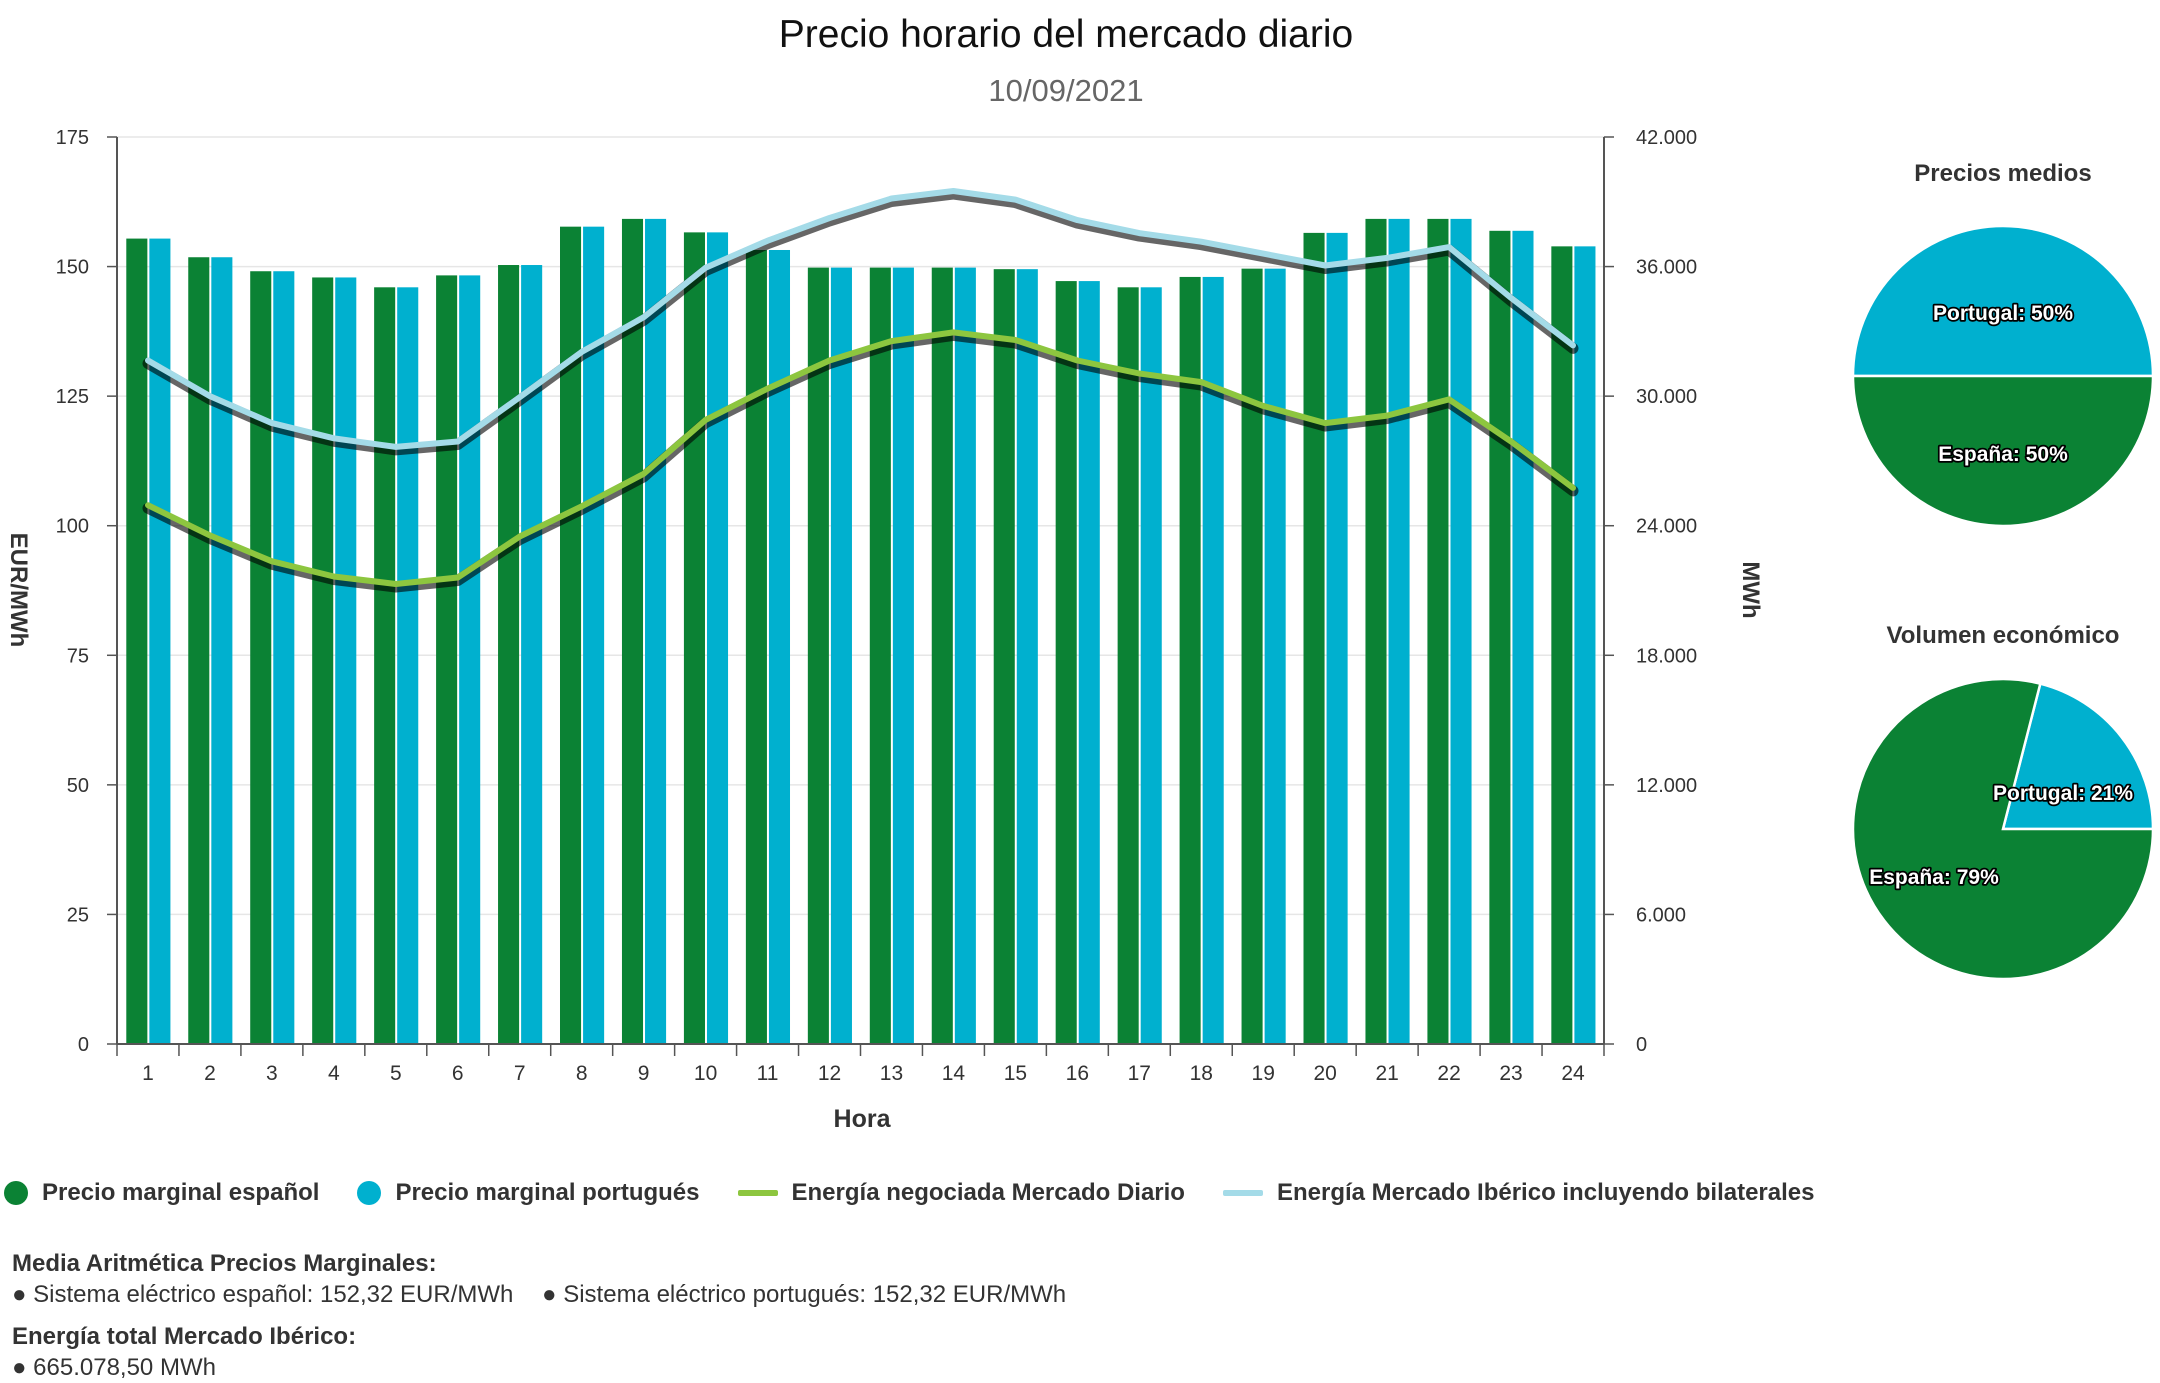  What do you see at coordinates (1661, 915) in the screenshot?
I see `y-right-tick-label: 6.000` at bounding box center [1661, 915].